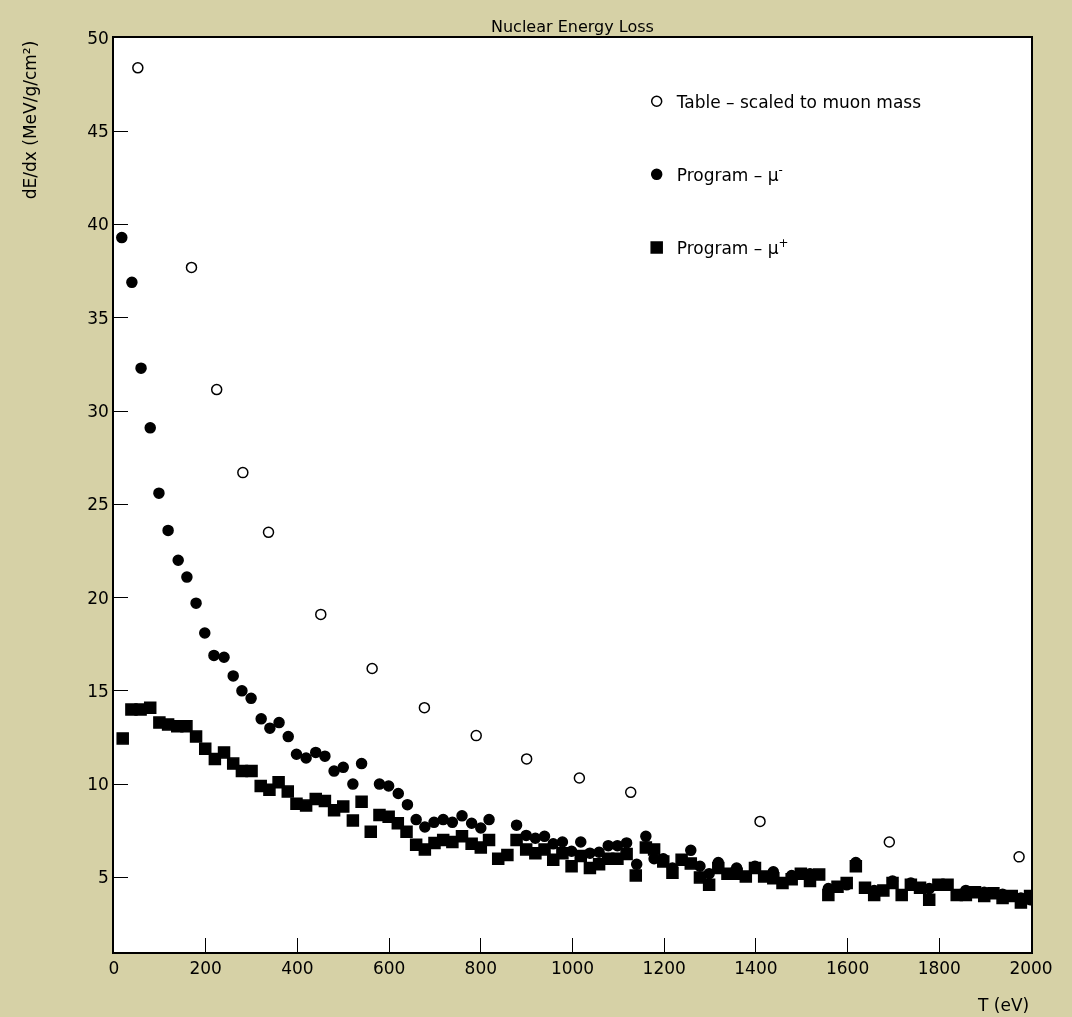 This screenshot has width=1072, height=1017. I want to click on y-tick-label: 25, so click(98, 504).